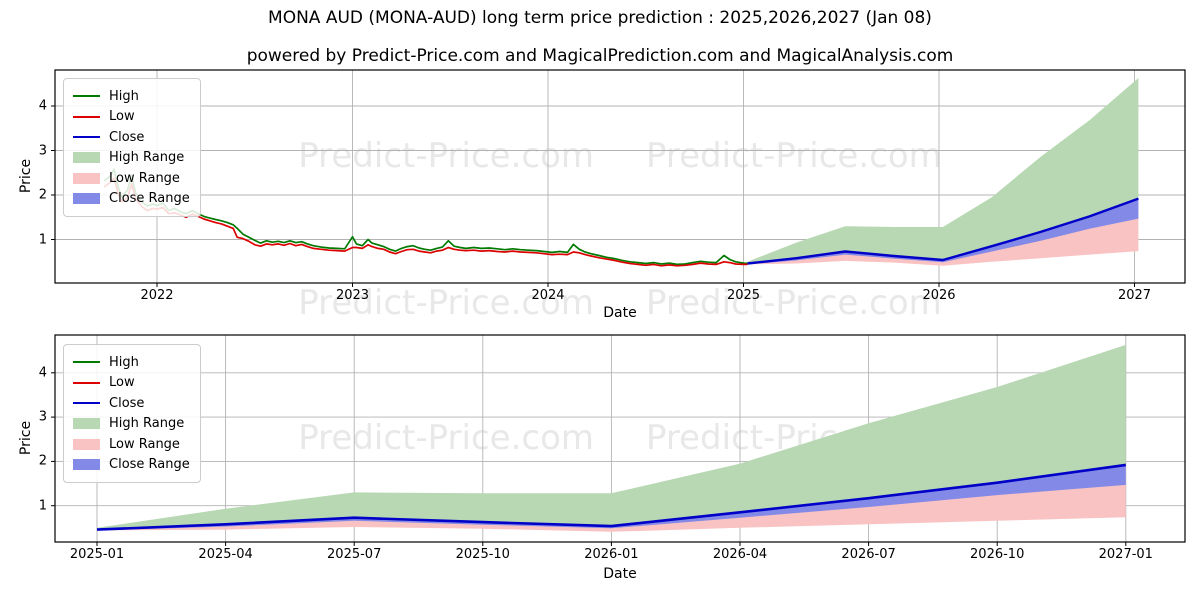 This screenshot has width=1200, height=600. What do you see at coordinates (225, 554) in the screenshot?
I see `x-tick-label: 2025-04` at bounding box center [225, 554].